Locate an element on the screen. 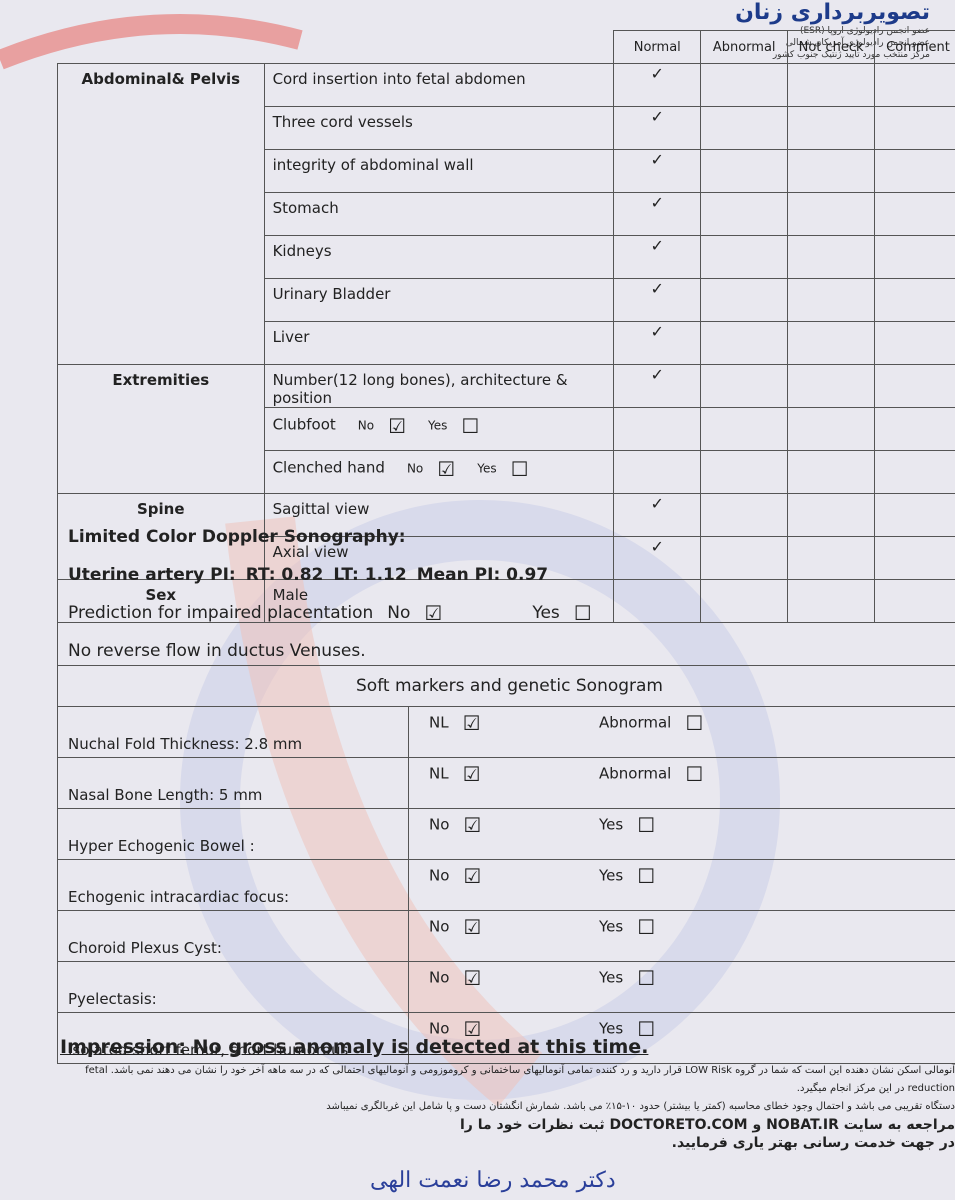 This screenshot has height=1200, width=955. title-row: Soft markers and genetic Sonogram is located at coordinates (506, 686).